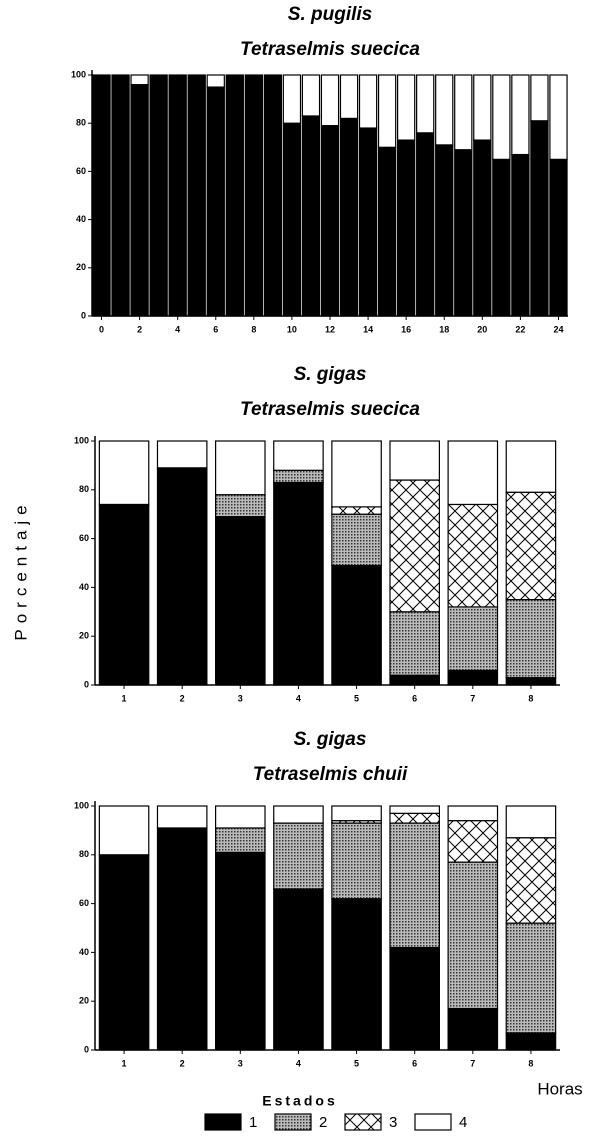 The image size is (590, 1140). Describe the element at coordinates (414, 1063) in the screenshot. I see `x-tick-label: 6` at that location.